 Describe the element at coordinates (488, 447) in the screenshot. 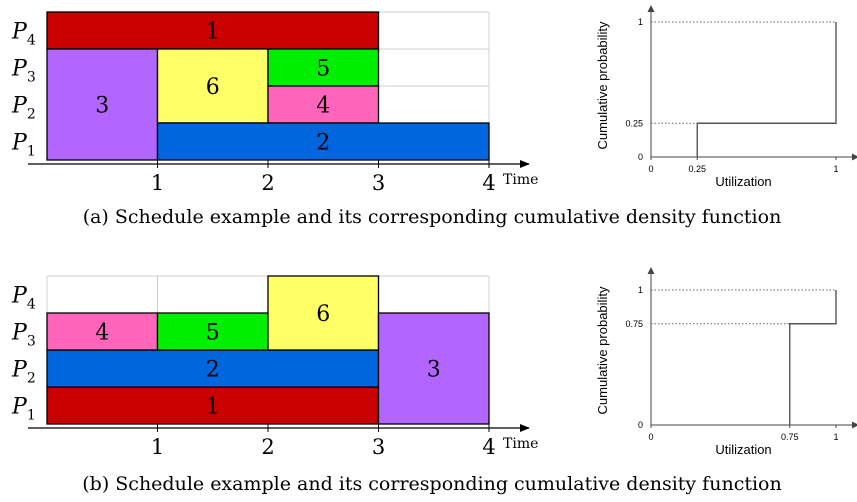

I see `b-time-tick-label-4: 4` at that location.